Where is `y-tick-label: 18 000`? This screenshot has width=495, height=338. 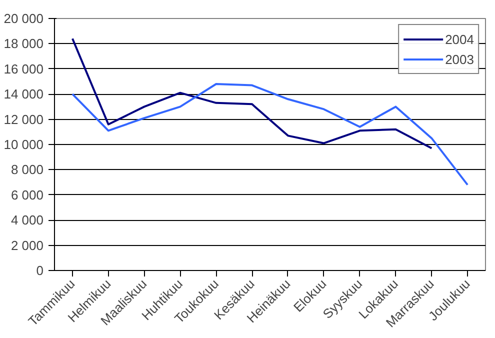 y-tick-label: 18 000 is located at coordinates (24, 44).